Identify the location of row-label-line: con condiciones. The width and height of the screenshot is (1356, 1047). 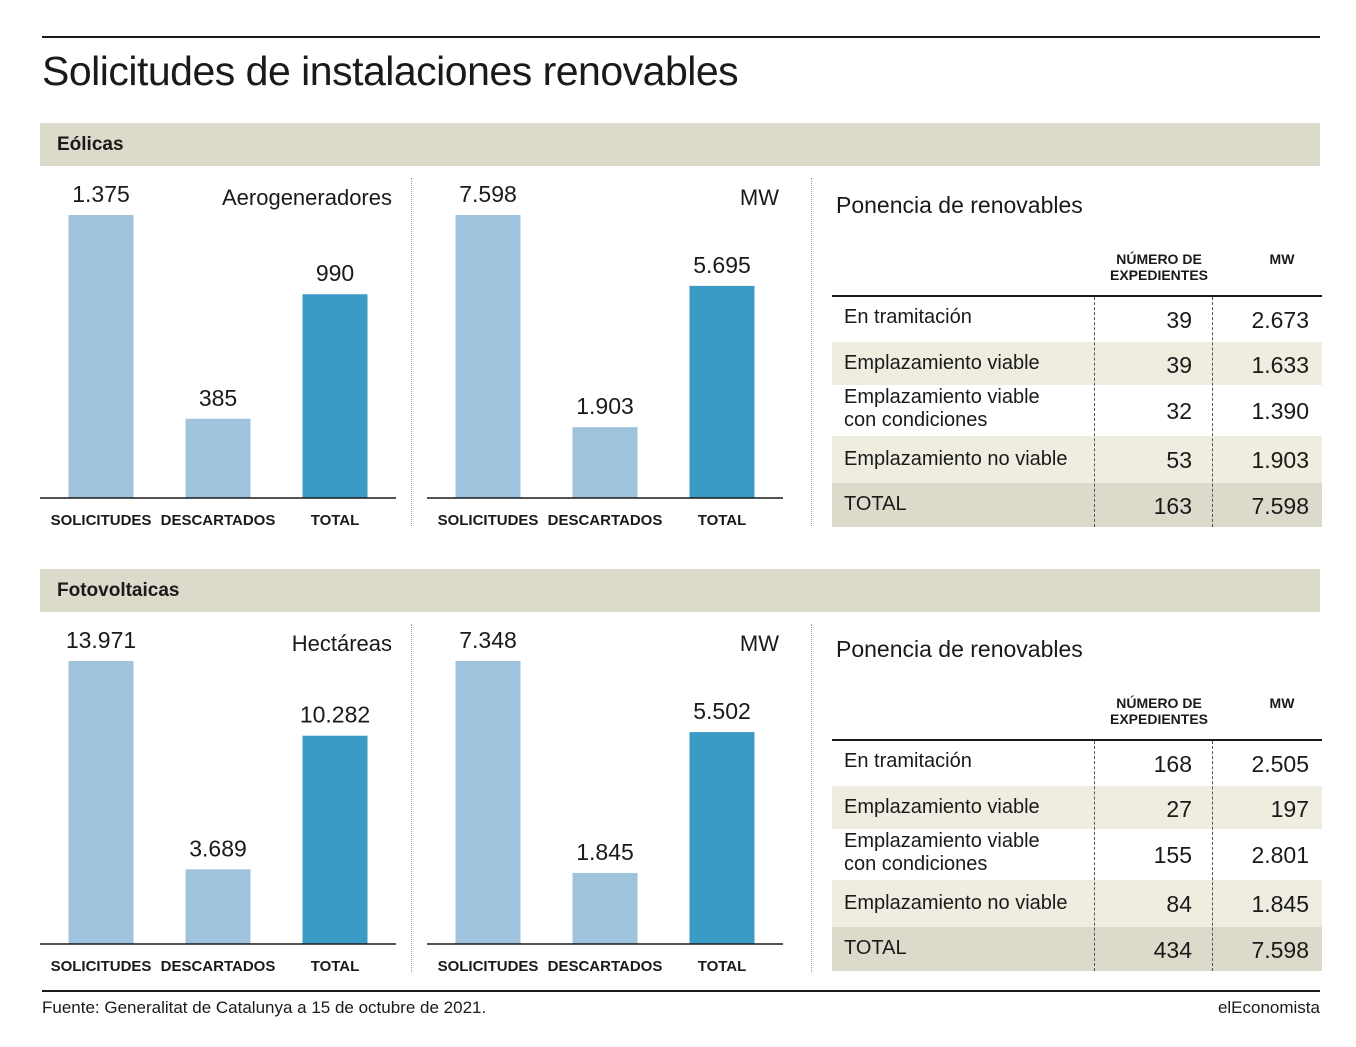
(916, 864).